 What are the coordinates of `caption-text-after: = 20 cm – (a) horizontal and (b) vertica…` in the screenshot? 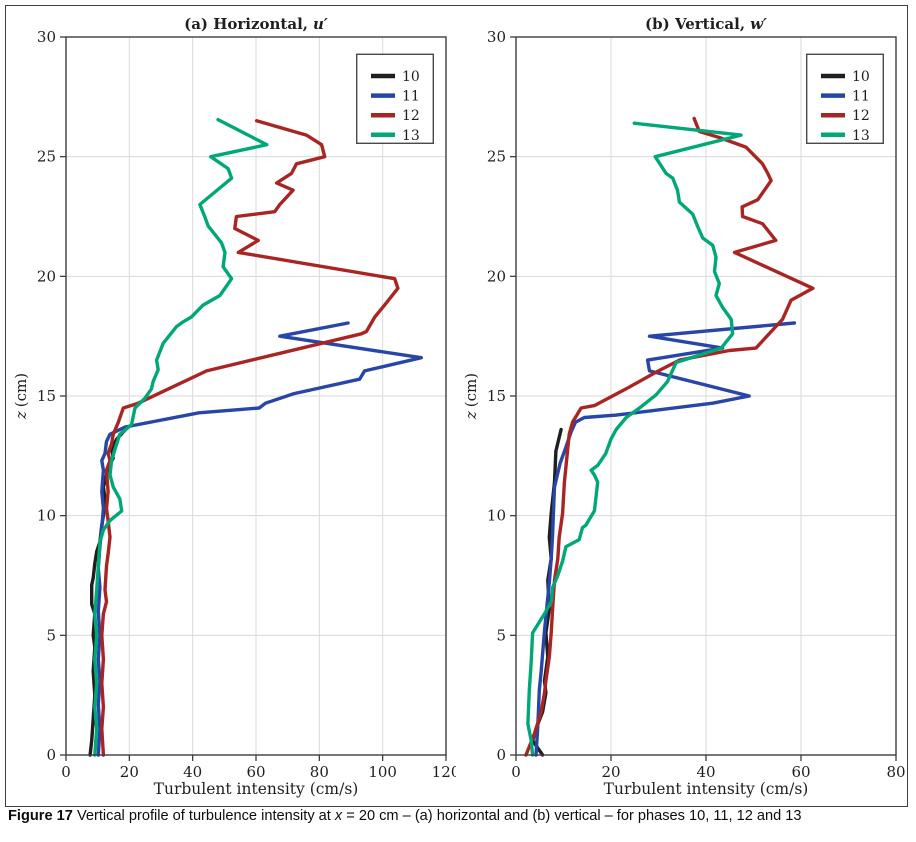 It's located at (572, 816).